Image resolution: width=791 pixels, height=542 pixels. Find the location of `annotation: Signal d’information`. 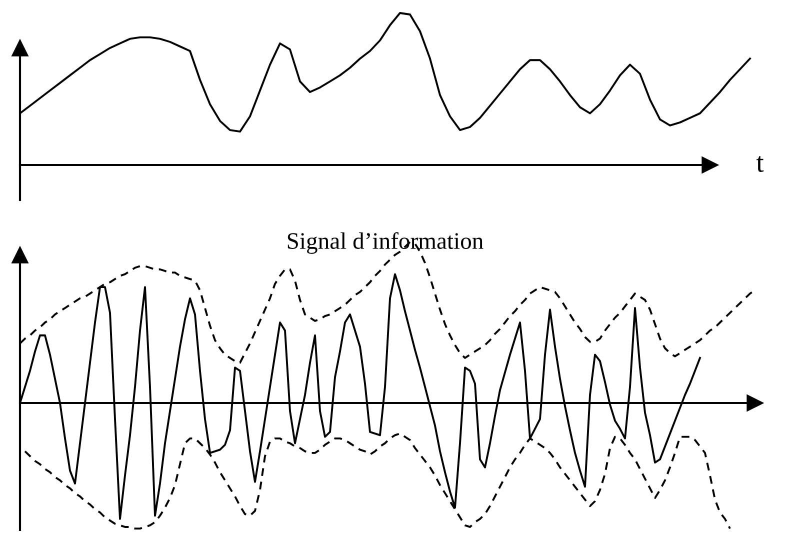

annotation: Signal d’information is located at coordinates (386, 243).